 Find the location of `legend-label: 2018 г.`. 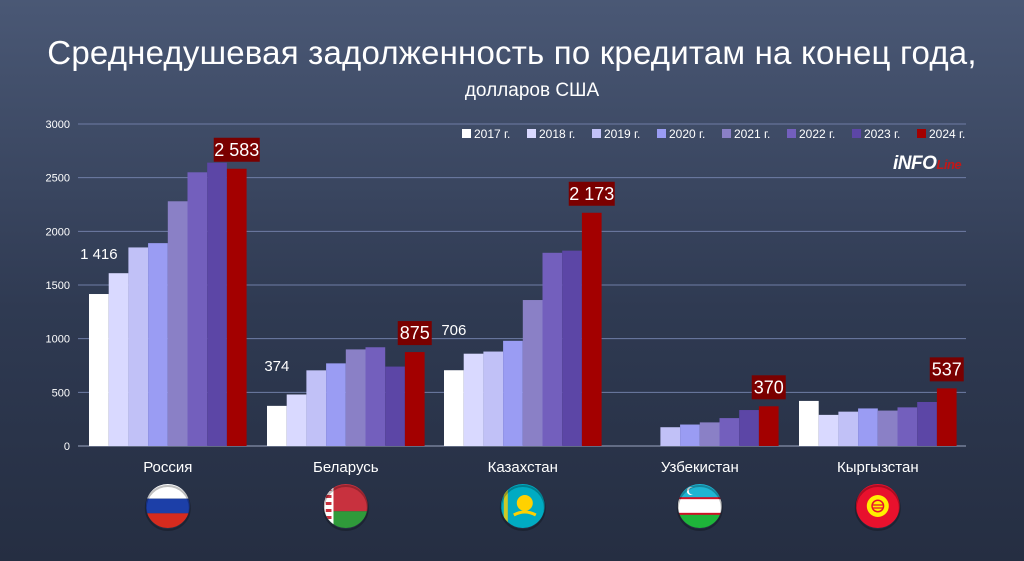

legend-label: 2018 г. is located at coordinates (557, 134).